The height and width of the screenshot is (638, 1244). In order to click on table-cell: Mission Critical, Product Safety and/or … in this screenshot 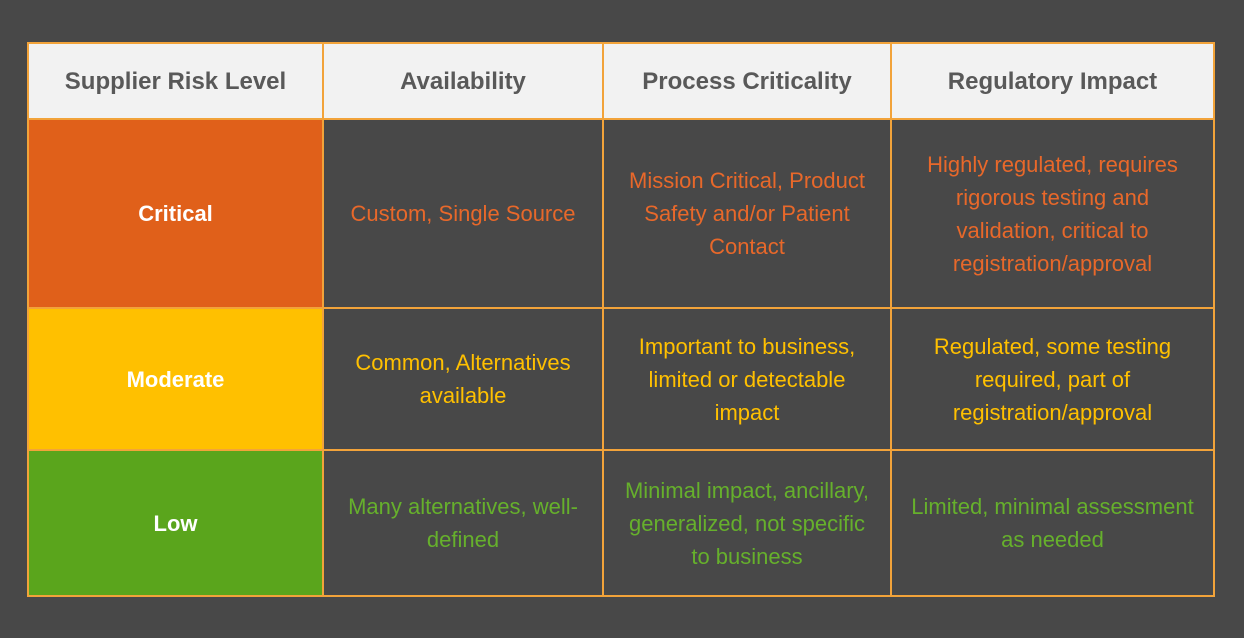, I will do `click(747, 213)`.